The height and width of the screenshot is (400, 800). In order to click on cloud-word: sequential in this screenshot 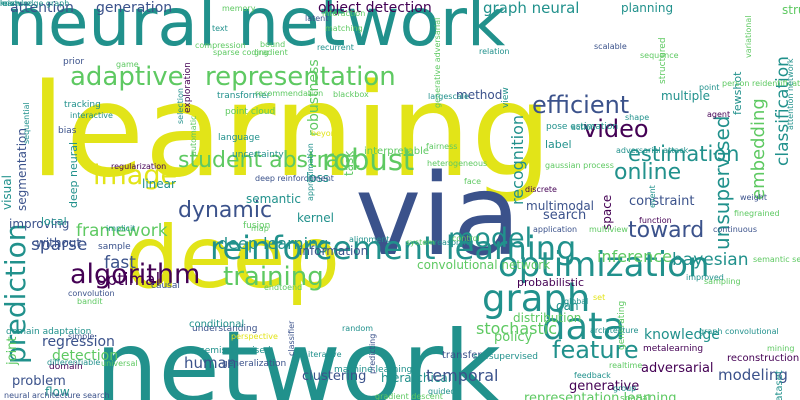, I will do `click(26, 123)`.